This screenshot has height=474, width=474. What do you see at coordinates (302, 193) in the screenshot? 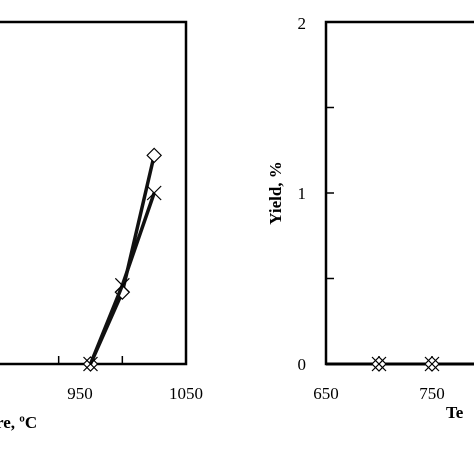
I see `right-y-tick-label: 1` at bounding box center [302, 193].